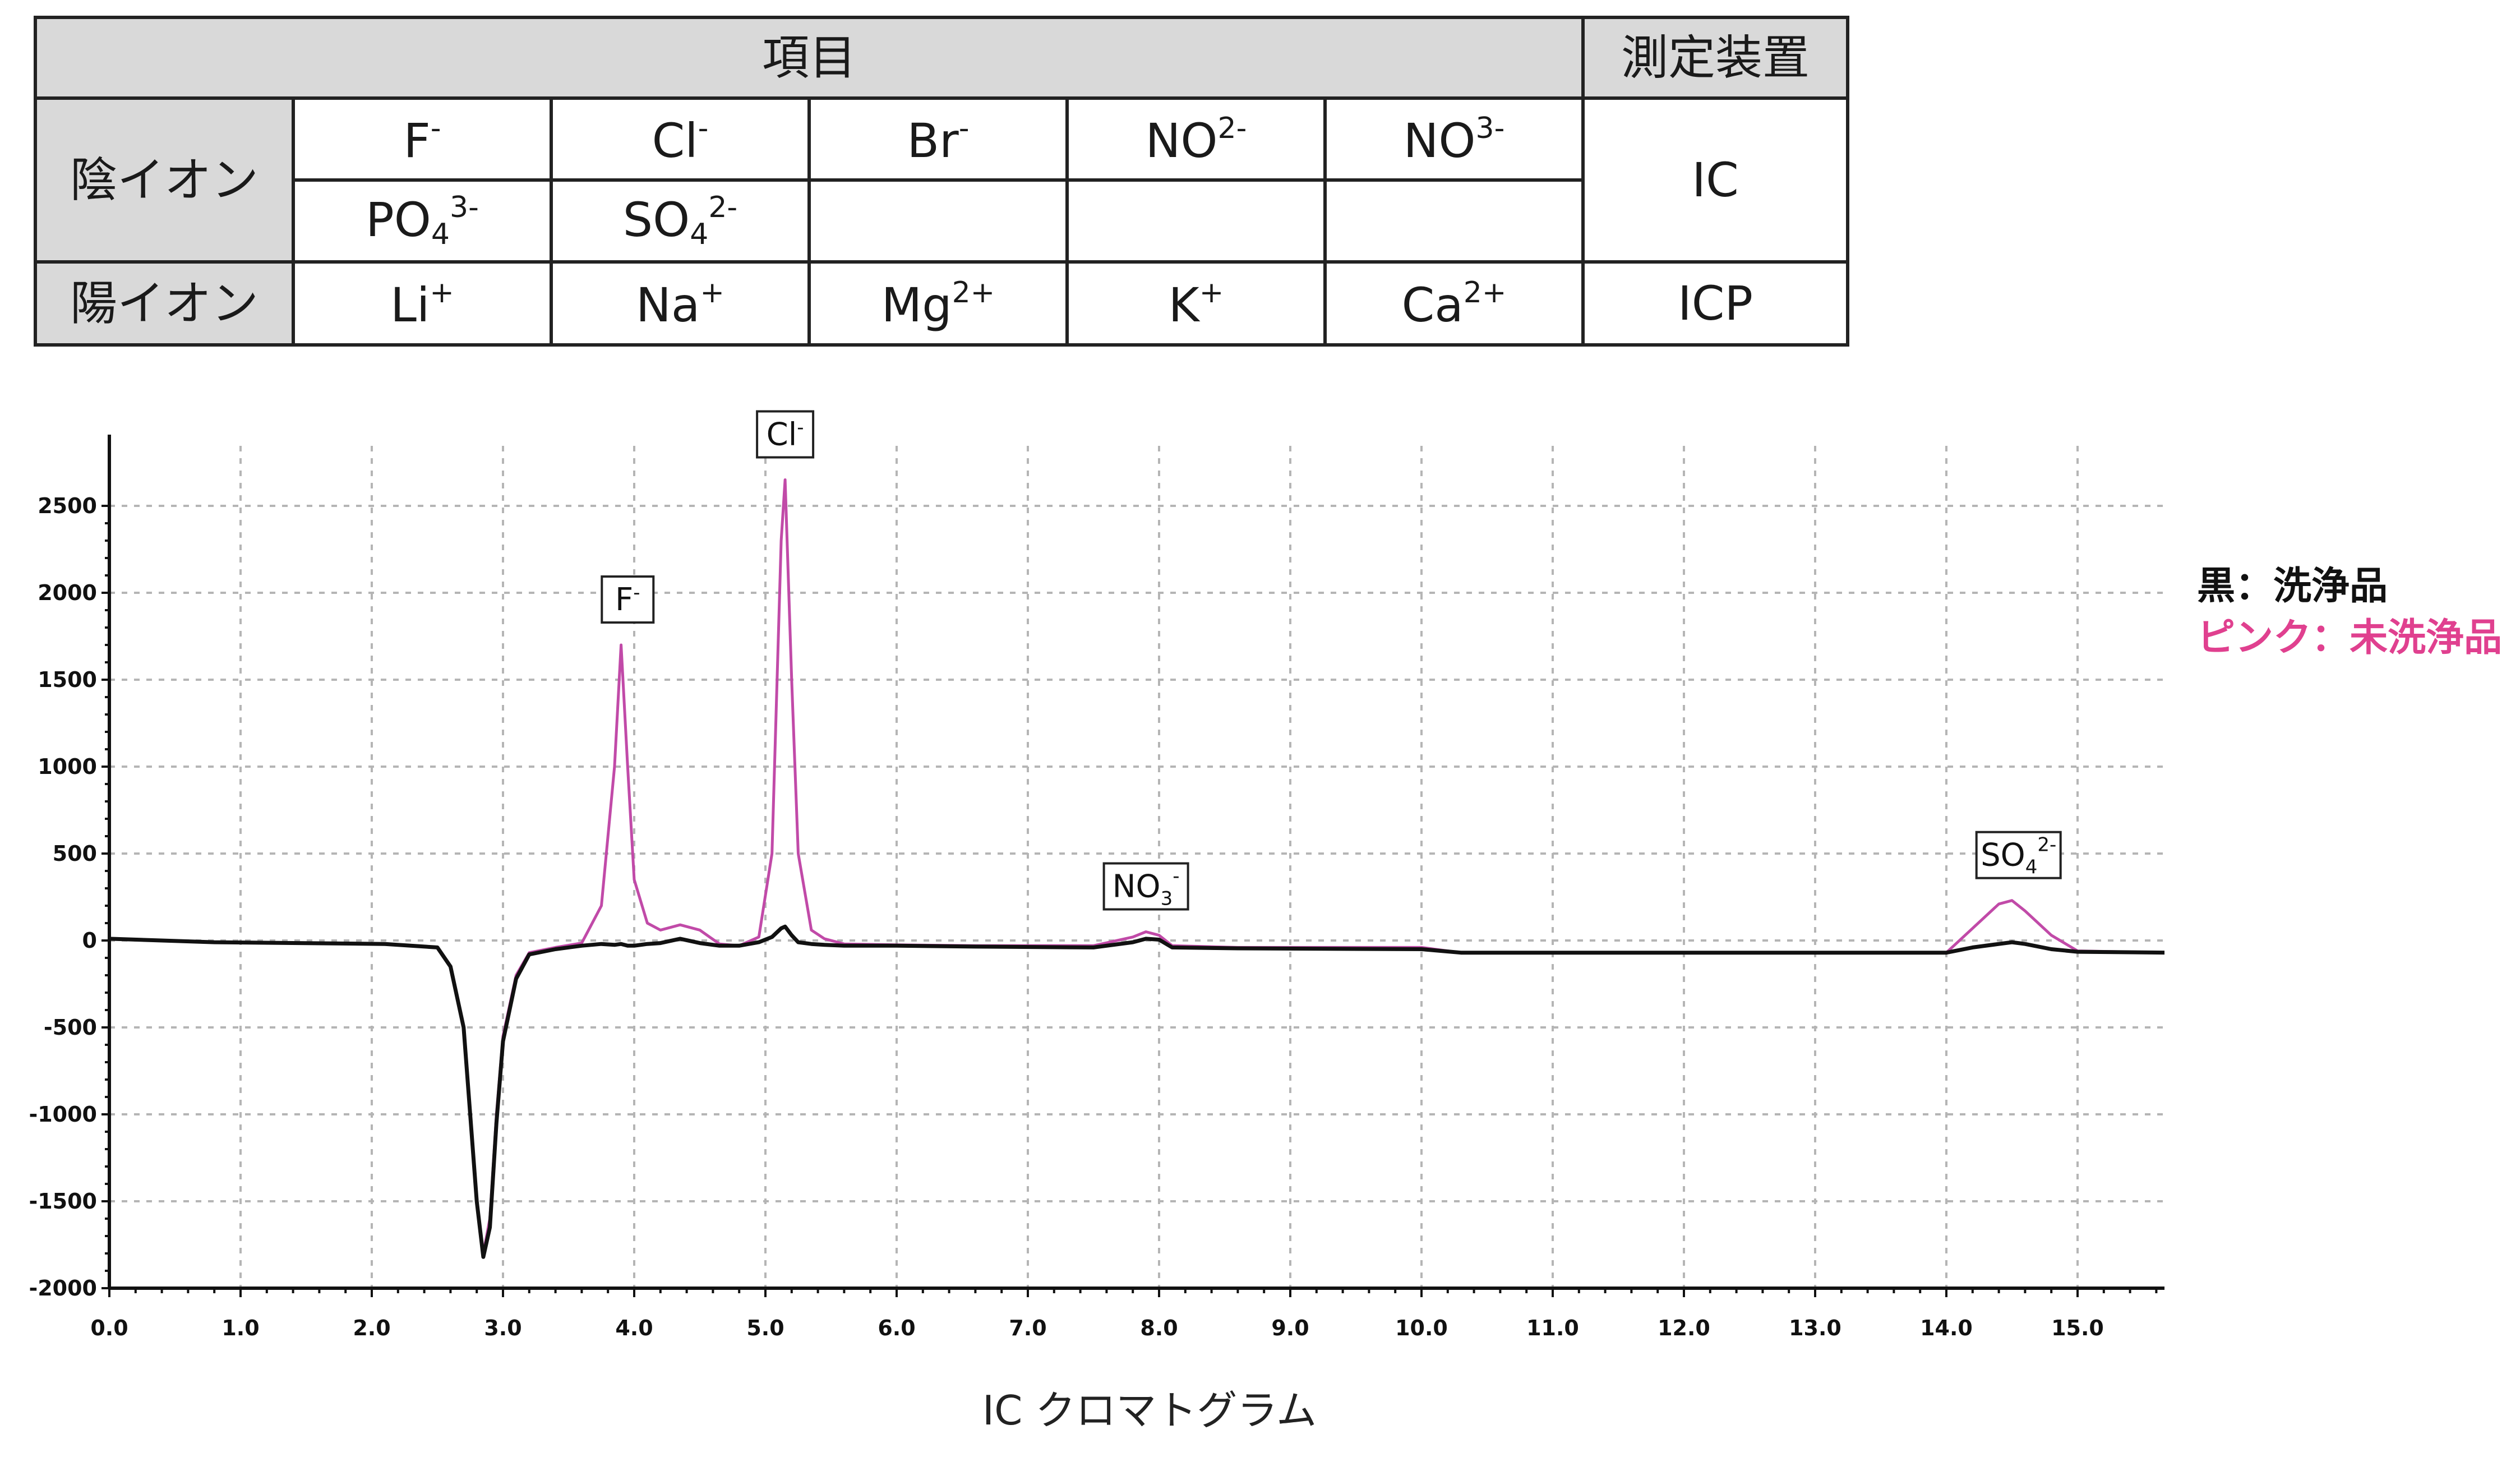  What do you see at coordinates (1196, 303) in the screenshot?
I see `cation-cell: K+` at bounding box center [1196, 303].